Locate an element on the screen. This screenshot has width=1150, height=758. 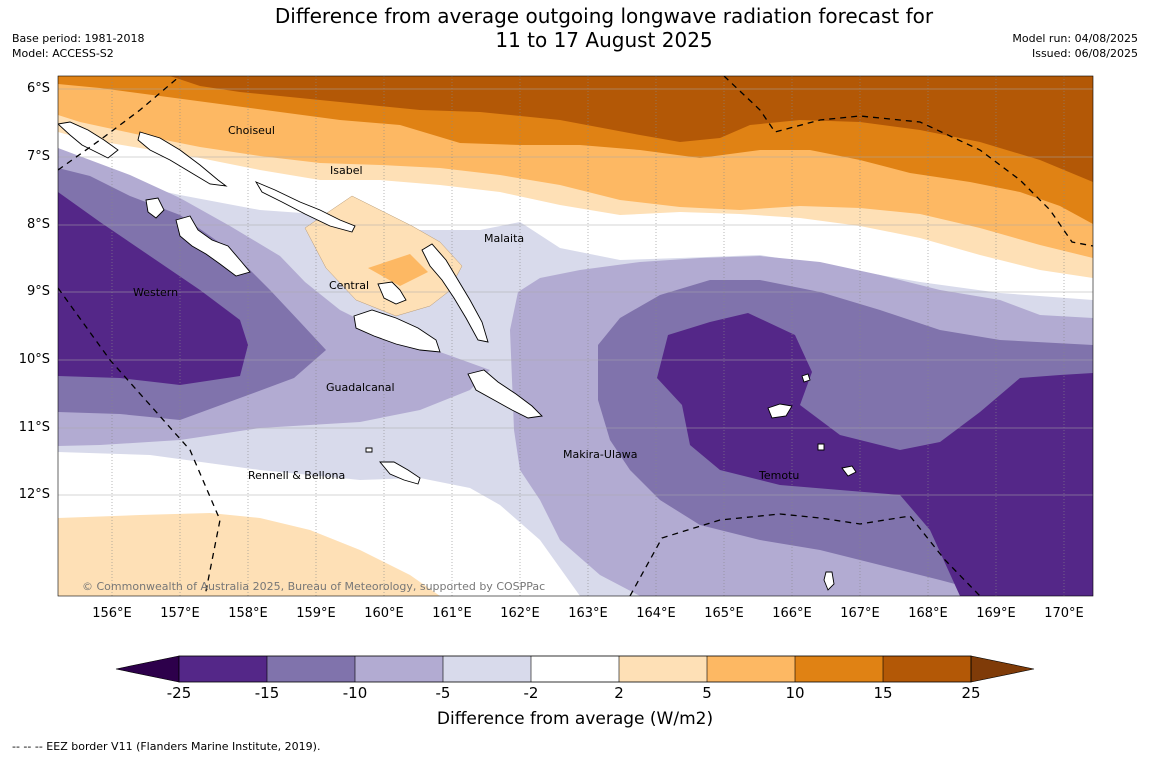
meta-left: Base period: 1981-2018 Model: ACCESS-S2 is located at coordinates (78, 46).